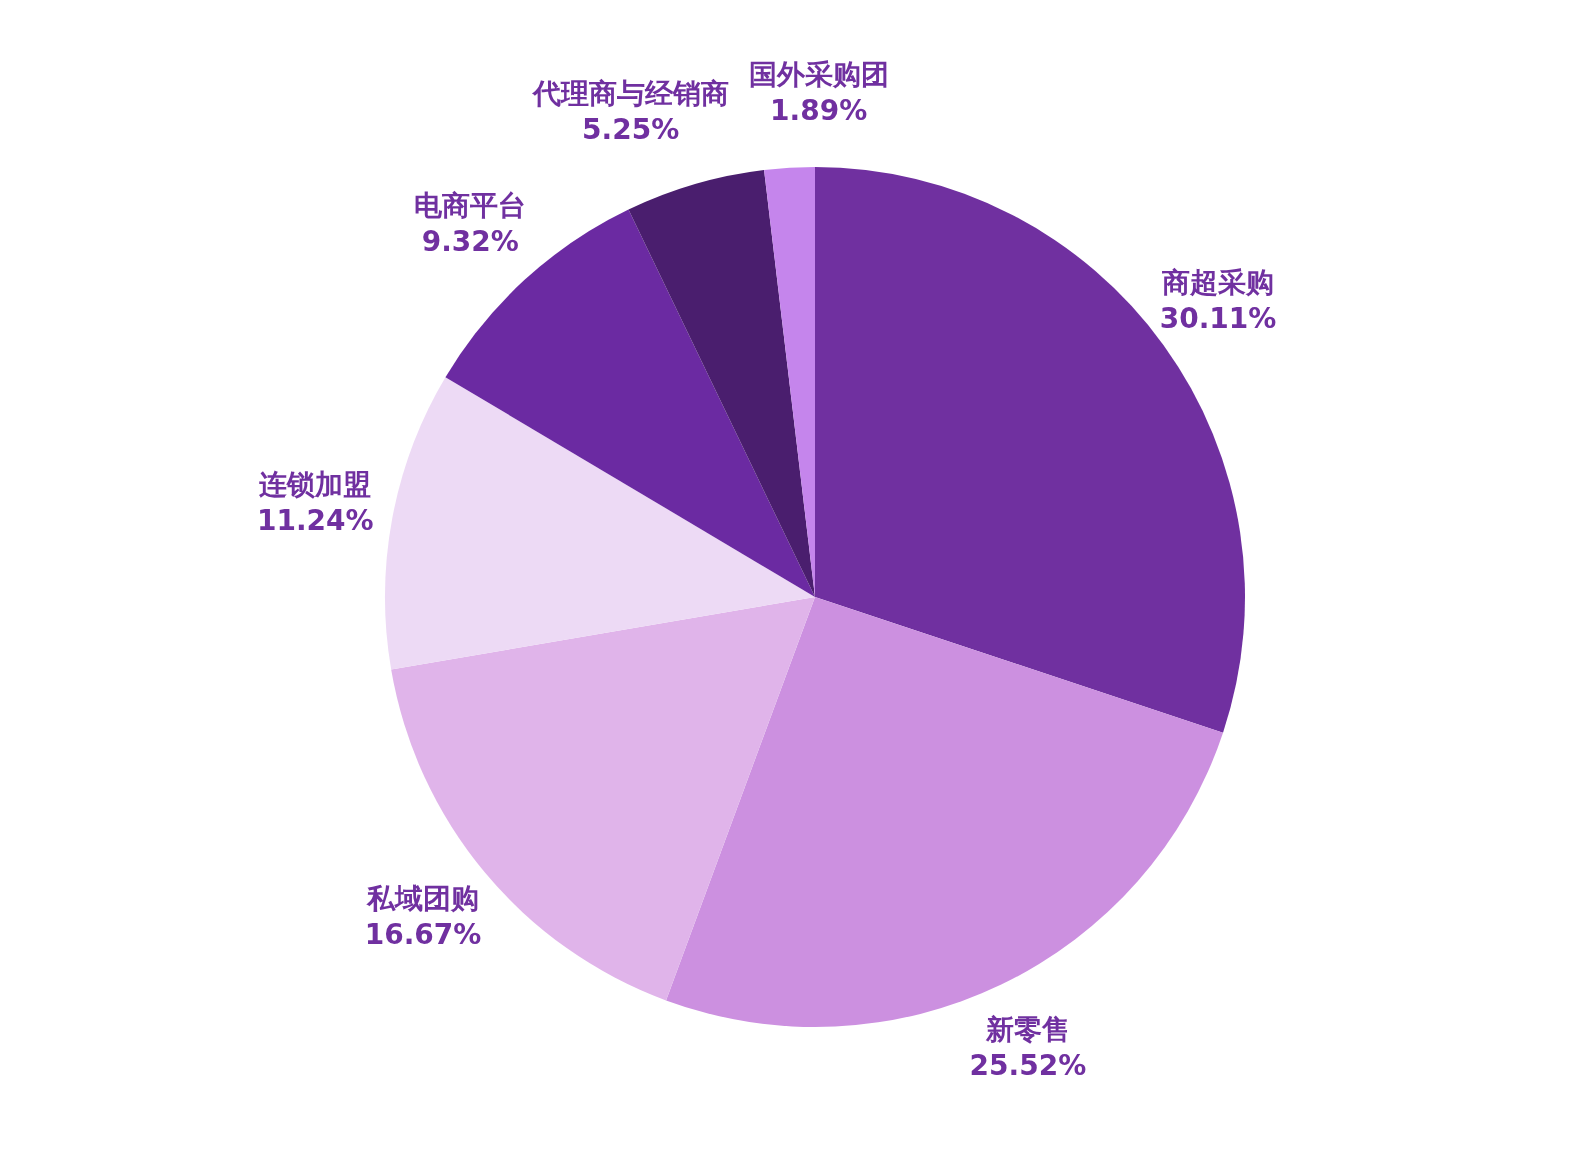  I want to click on data-label: 30.11%, so click(1218, 318).